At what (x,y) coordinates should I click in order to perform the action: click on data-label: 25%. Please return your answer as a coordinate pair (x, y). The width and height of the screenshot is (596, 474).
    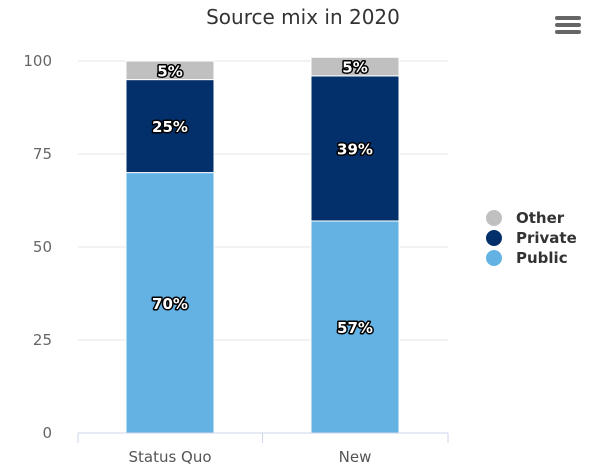
    Looking at the image, I should click on (170, 127).